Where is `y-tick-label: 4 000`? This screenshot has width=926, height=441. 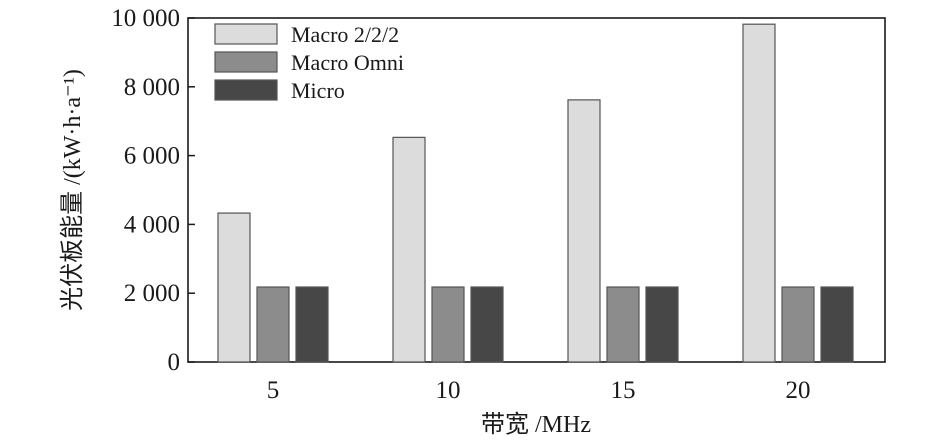 y-tick-label: 4 000 is located at coordinates (152, 224).